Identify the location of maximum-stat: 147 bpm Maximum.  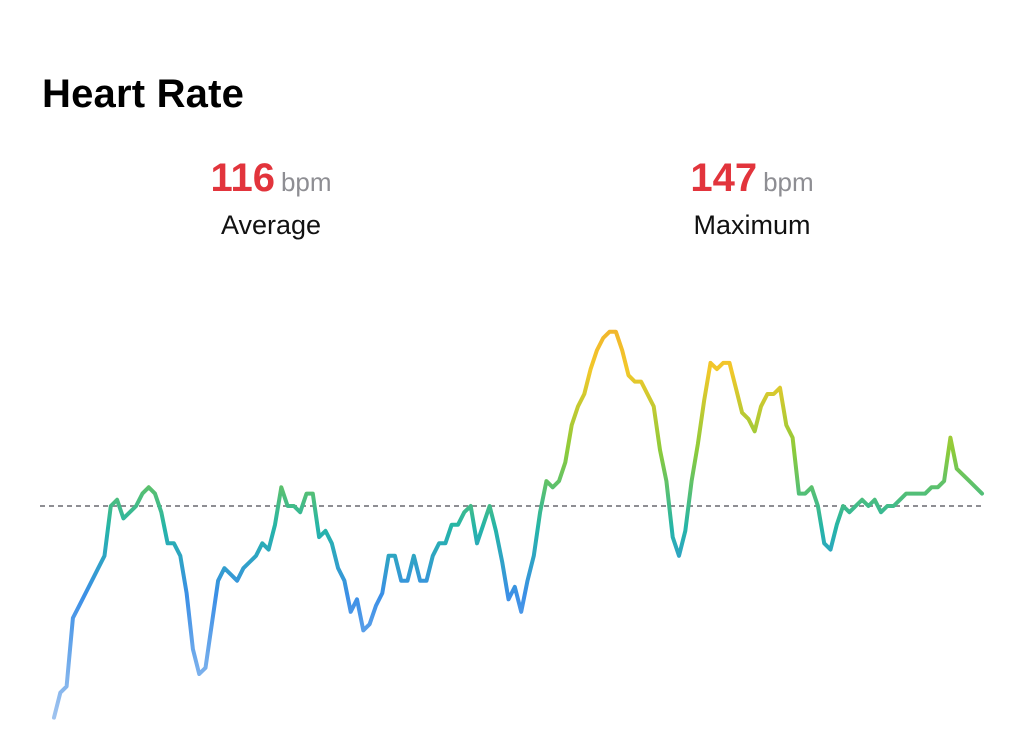
(752, 198).